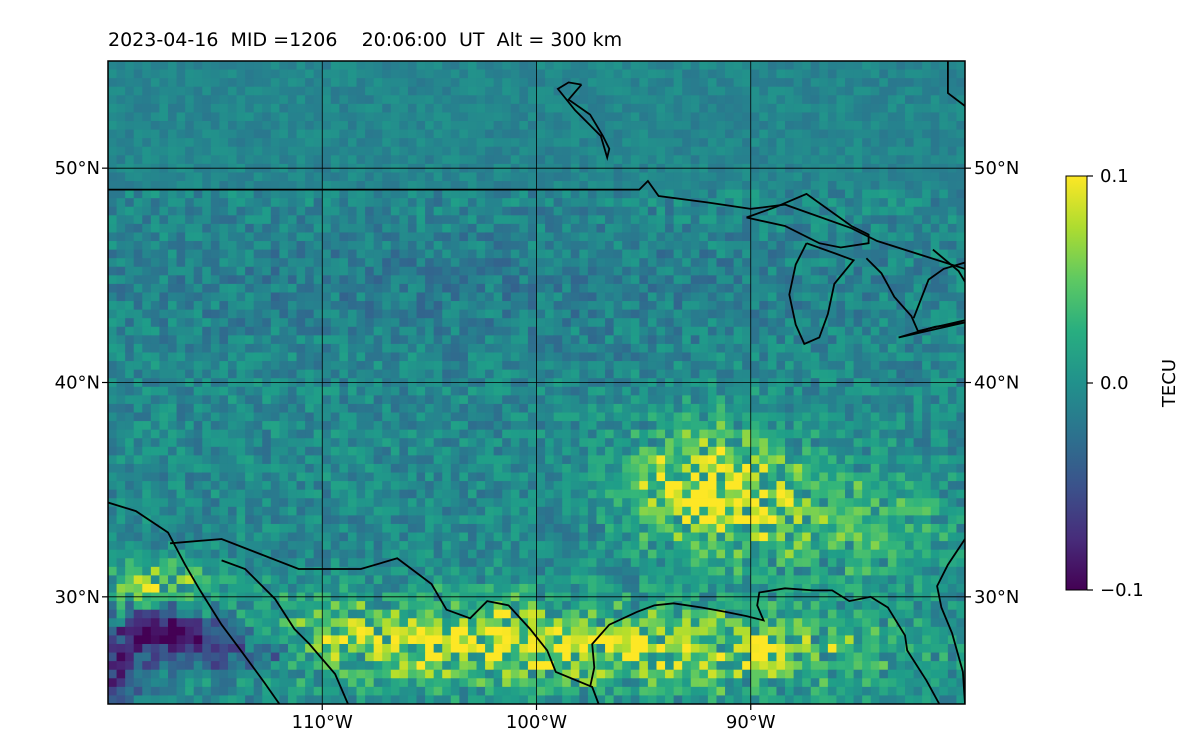  Describe the element at coordinates (1122, 590) in the screenshot. I see `colorbar-tick-label: −0.1` at that location.